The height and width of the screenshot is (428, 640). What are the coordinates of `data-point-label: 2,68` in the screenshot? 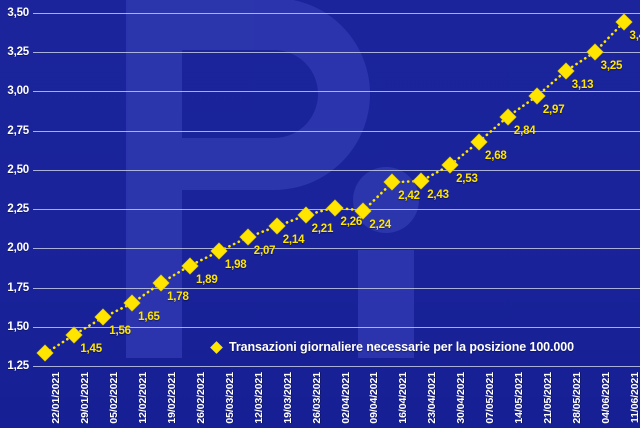 It's located at (496, 155).